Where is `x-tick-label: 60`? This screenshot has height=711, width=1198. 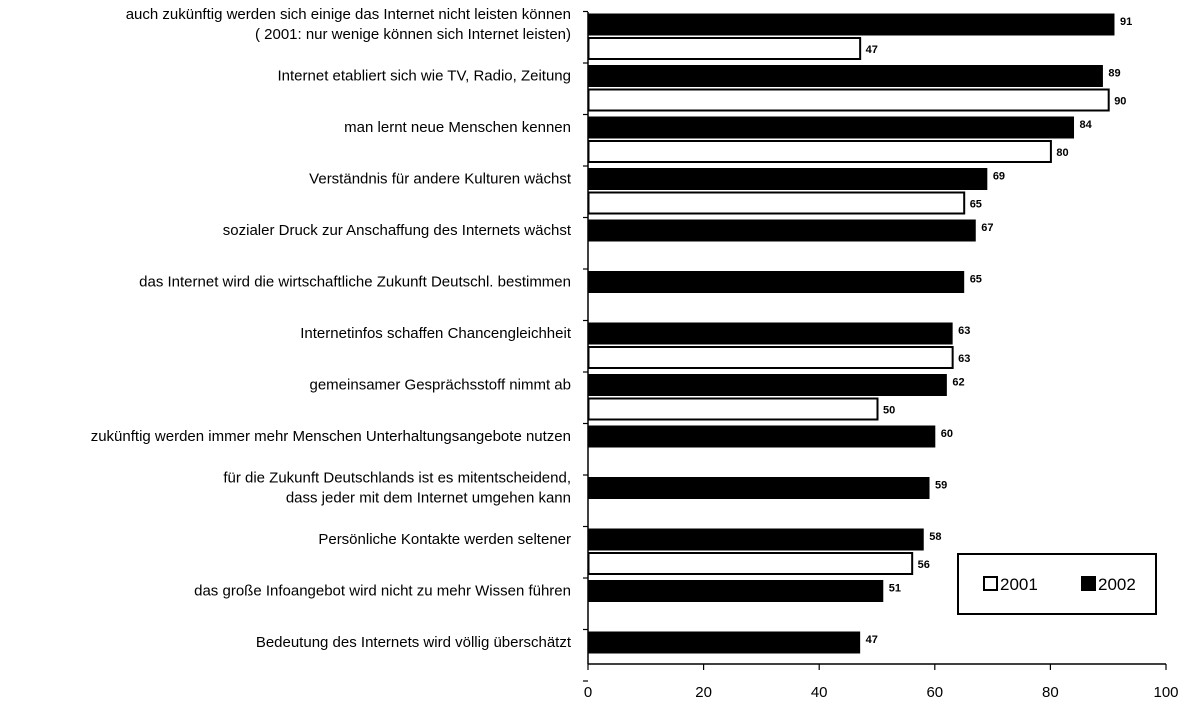 x-tick-label: 60 is located at coordinates (934, 692).